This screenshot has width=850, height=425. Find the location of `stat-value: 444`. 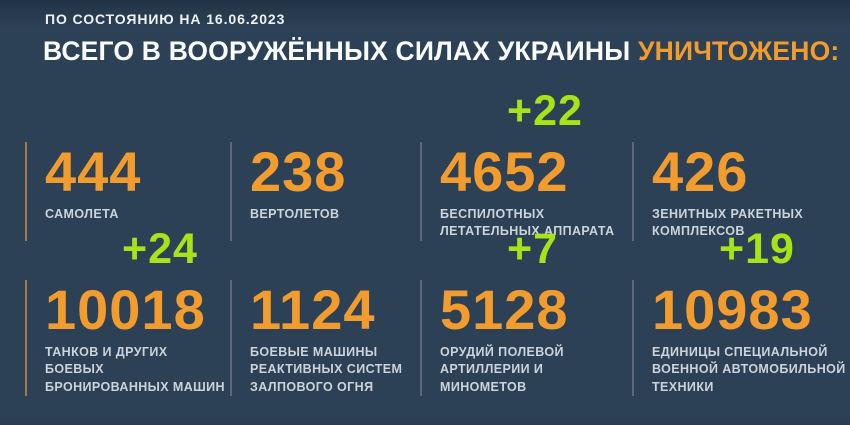

stat-value: 444 is located at coordinates (93, 171).